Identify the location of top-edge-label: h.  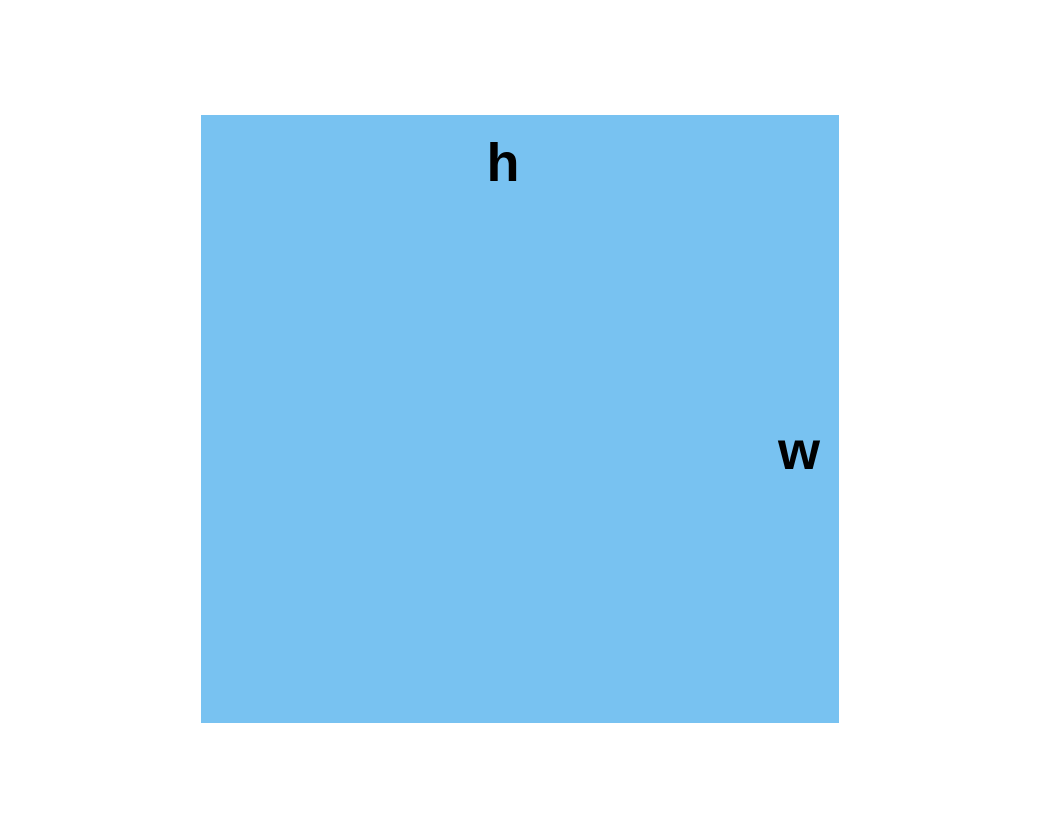
(503, 163).